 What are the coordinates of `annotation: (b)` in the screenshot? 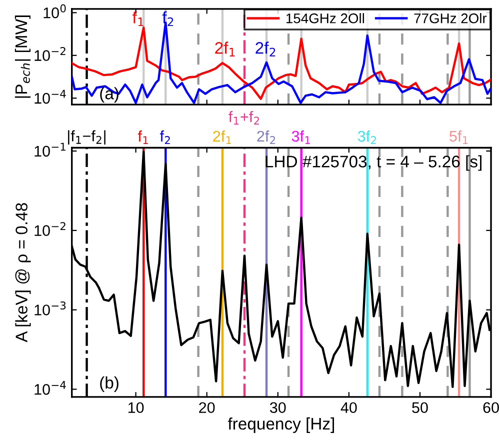 It's located at (109, 384).